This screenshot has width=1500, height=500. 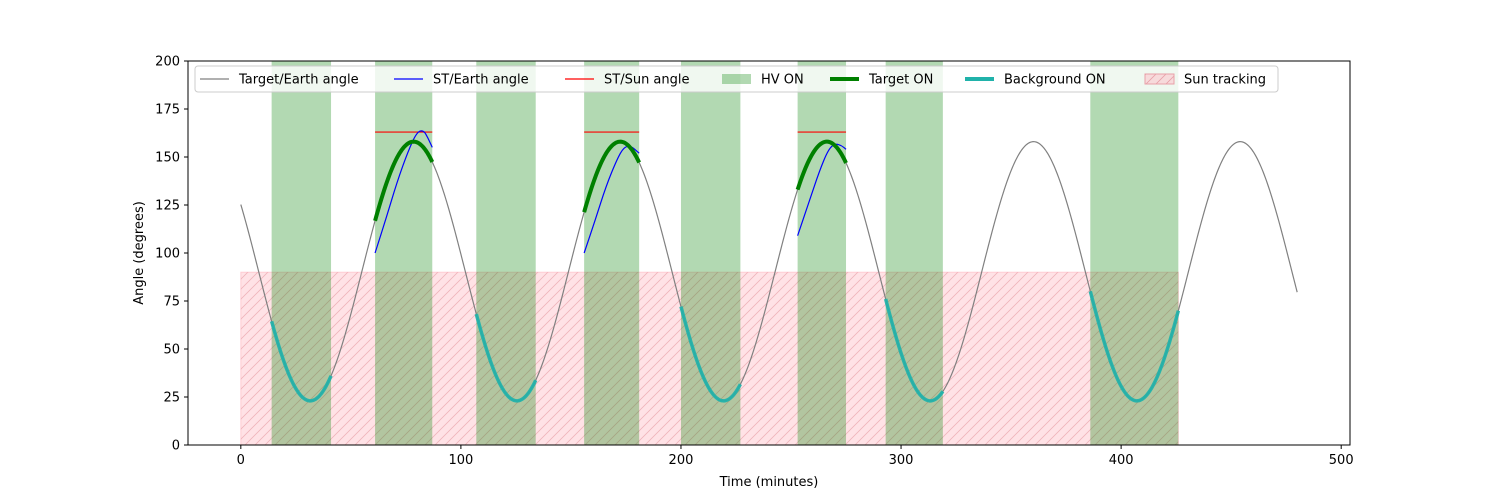 I want to click on x-tick-label-200: 200, so click(x=681, y=460).